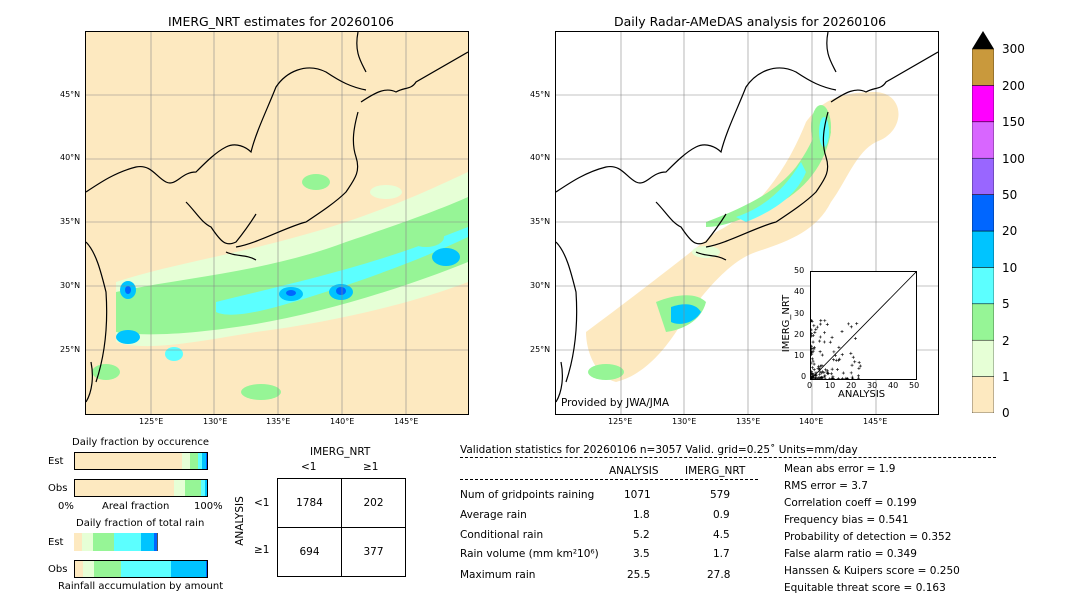 The image size is (1080, 612). What do you see at coordinates (748, 421) in the screenshot?
I see `right-lon-135: 135°E` at bounding box center [748, 421].